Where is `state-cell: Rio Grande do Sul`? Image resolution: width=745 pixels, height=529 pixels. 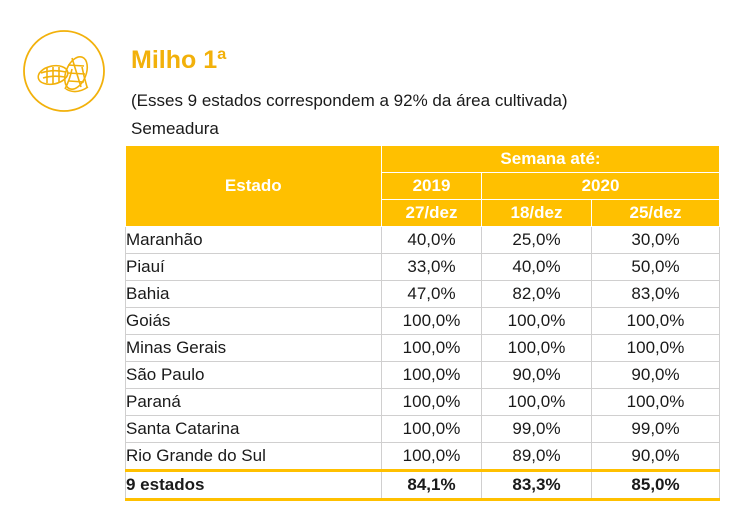 state-cell: Rio Grande do Sul is located at coordinates (253, 456).